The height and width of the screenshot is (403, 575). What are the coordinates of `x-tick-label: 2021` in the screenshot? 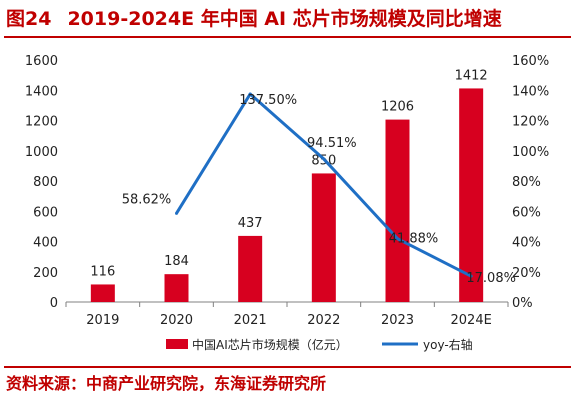 It's located at (250, 320).